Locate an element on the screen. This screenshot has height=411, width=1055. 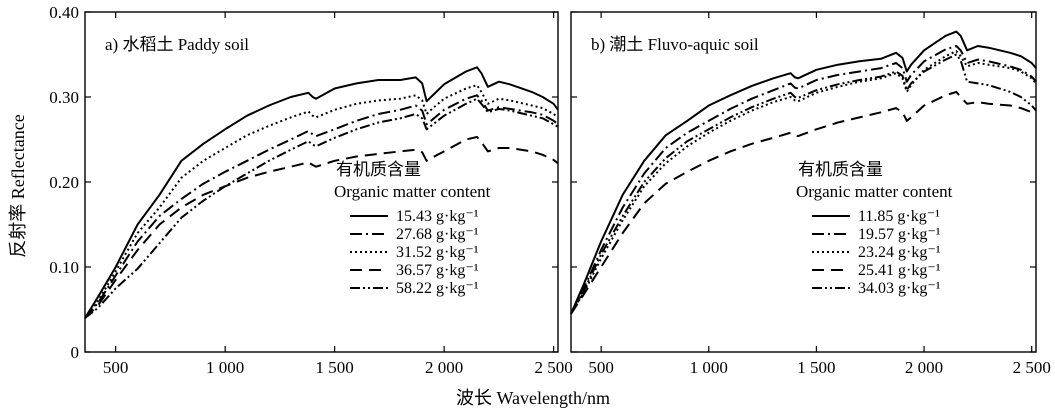
legend-label-5: 34.03 g·kg⁻¹ is located at coordinates (899, 288).